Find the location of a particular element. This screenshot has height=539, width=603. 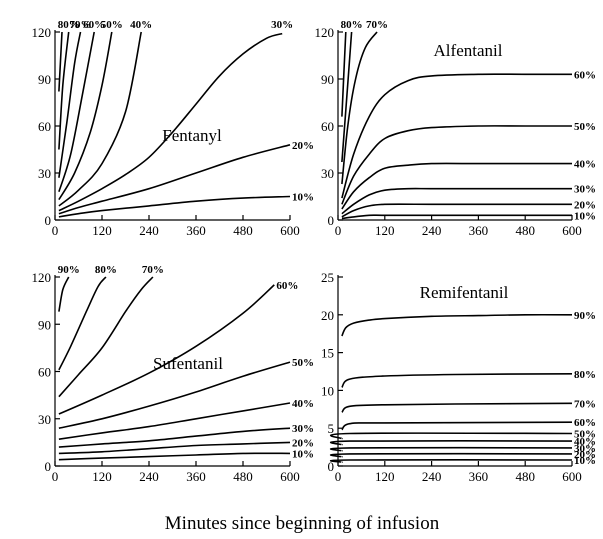

panel-title: Remifentanil is located at coordinates (464, 292).